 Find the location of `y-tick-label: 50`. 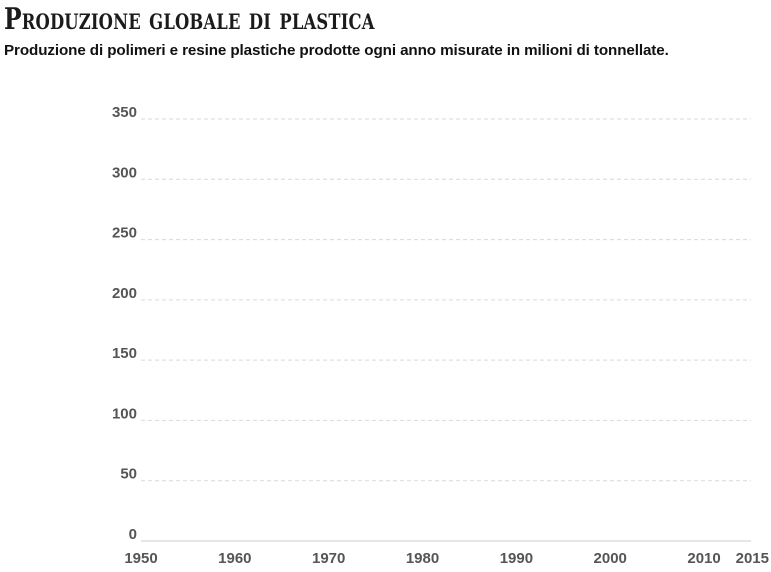

y-tick-label: 50 is located at coordinates (128, 474).